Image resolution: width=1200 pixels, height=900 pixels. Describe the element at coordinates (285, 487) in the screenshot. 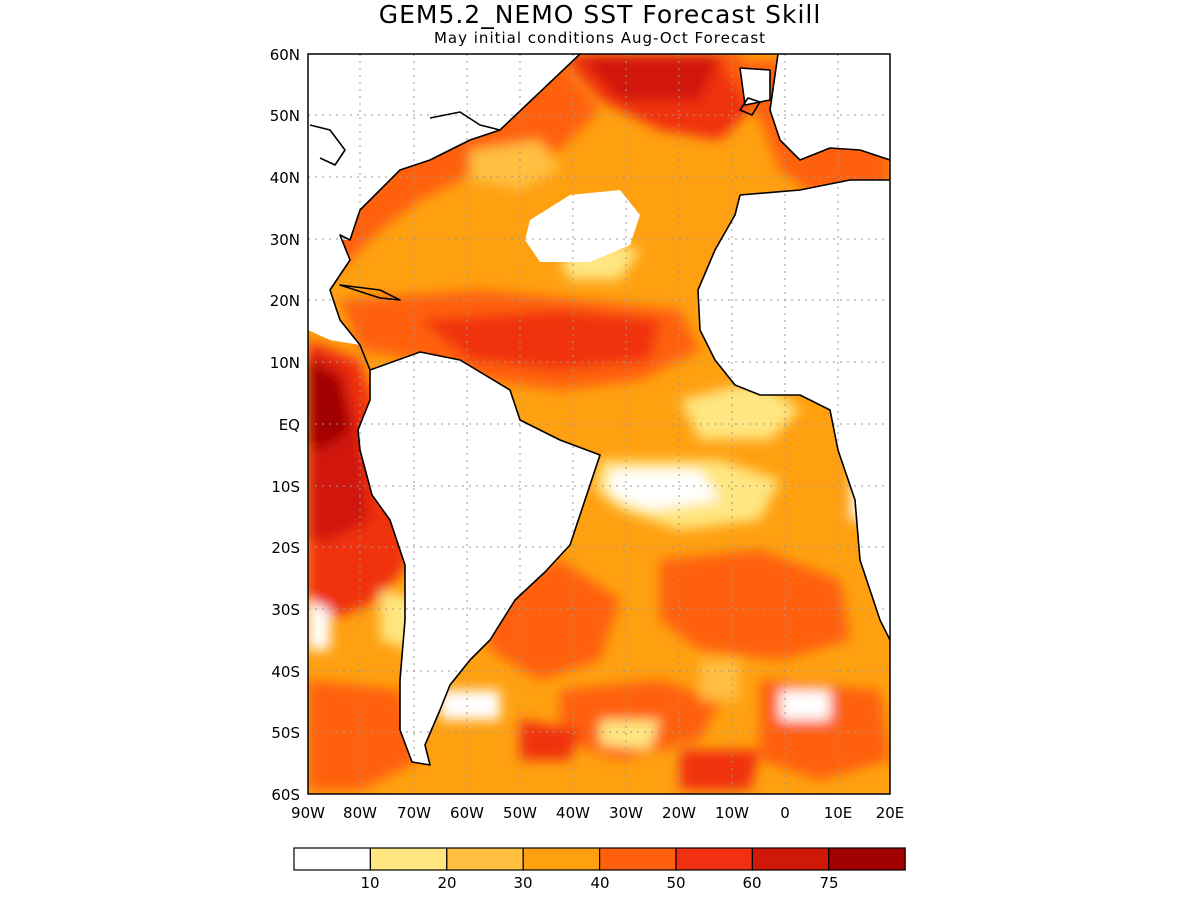

I see `lat-label: 10S` at that location.